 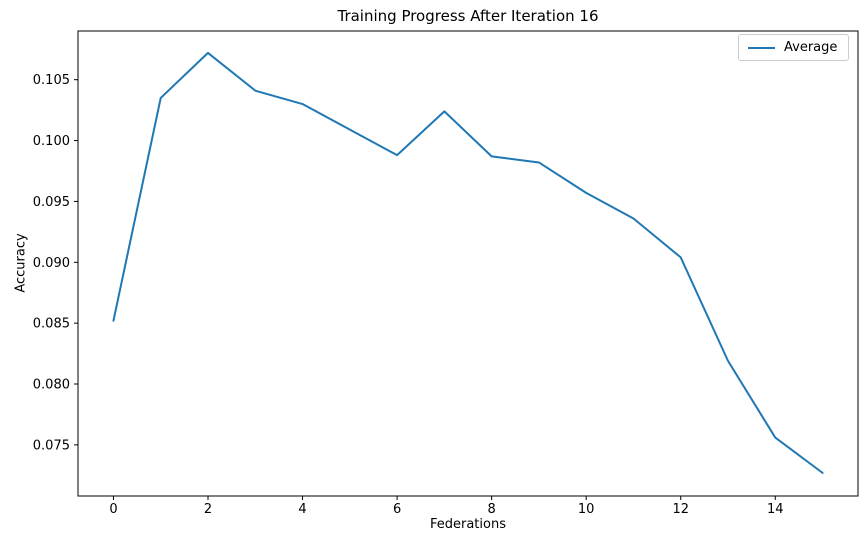 What do you see at coordinates (51, 445) in the screenshot?
I see `y-tick-label: 0.075` at bounding box center [51, 445].